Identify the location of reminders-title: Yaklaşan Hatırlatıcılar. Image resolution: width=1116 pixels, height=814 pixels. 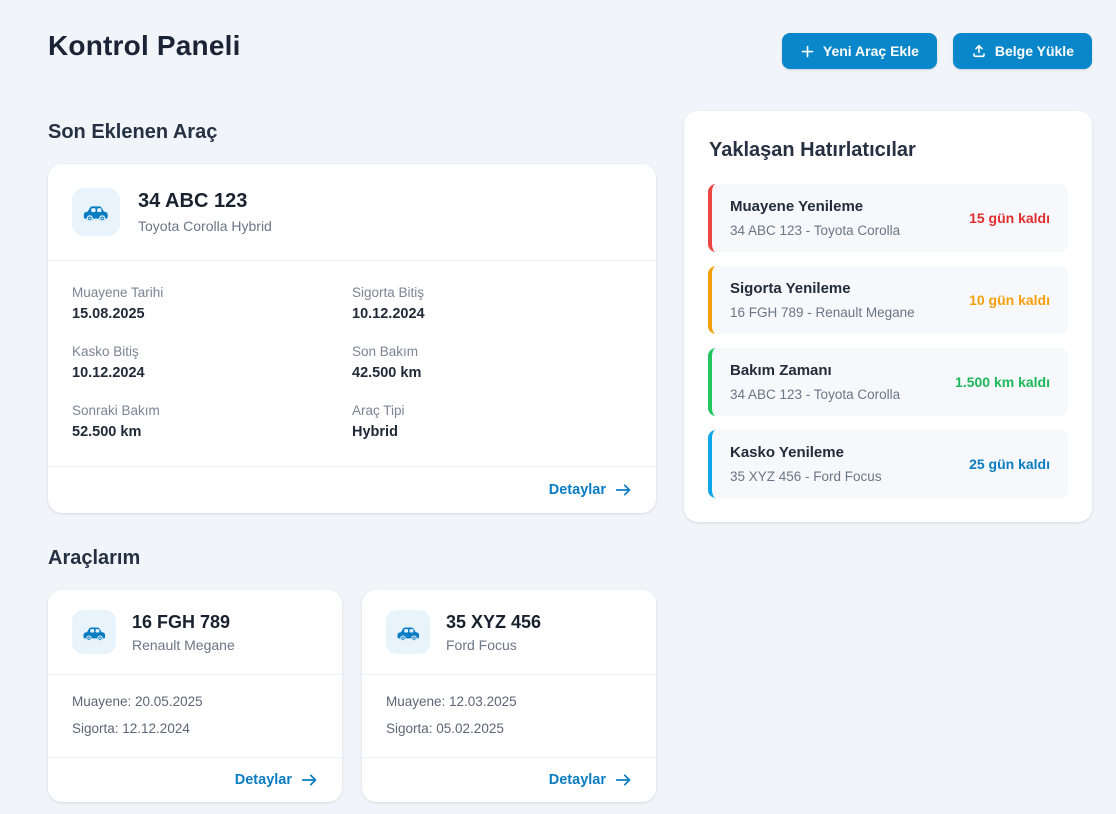
(812, 150).